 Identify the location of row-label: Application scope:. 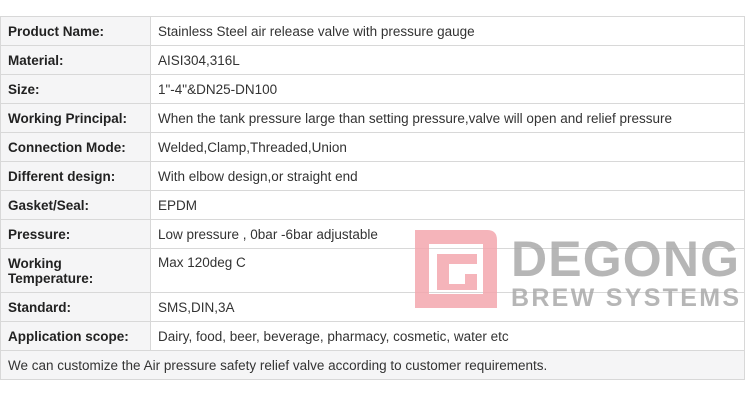
(75, 336).